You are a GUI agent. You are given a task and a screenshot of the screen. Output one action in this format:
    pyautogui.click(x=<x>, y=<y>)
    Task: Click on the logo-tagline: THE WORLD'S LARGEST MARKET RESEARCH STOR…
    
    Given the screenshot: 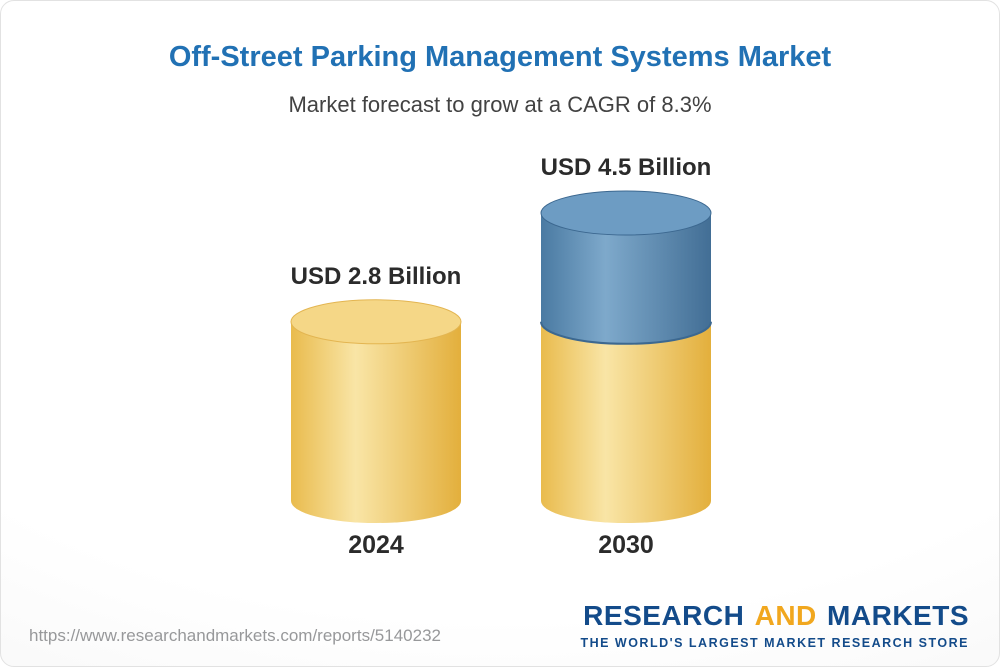 What is the action you would take?
    pyautogui.click(x=774, y=643)
    